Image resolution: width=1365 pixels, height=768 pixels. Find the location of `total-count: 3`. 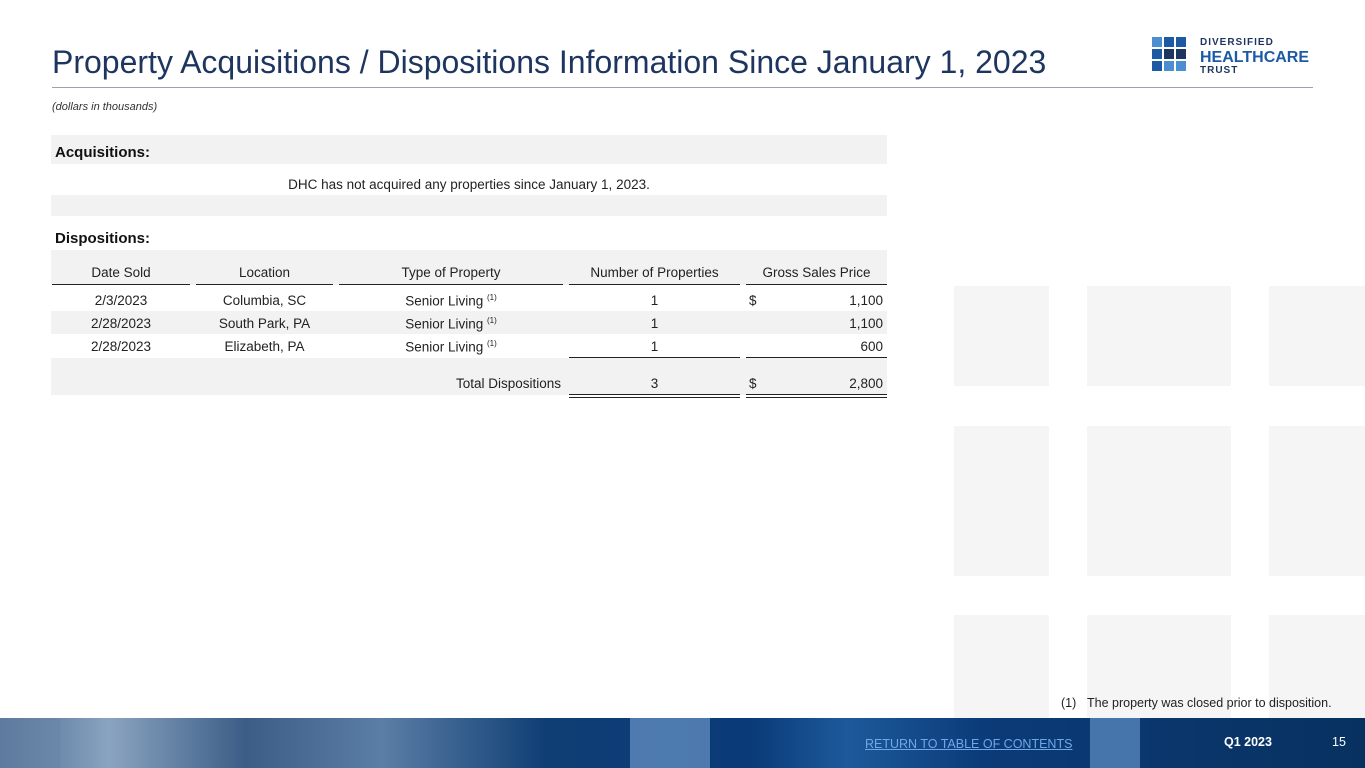

total-count: 3 is located at coordinates (654, 383).